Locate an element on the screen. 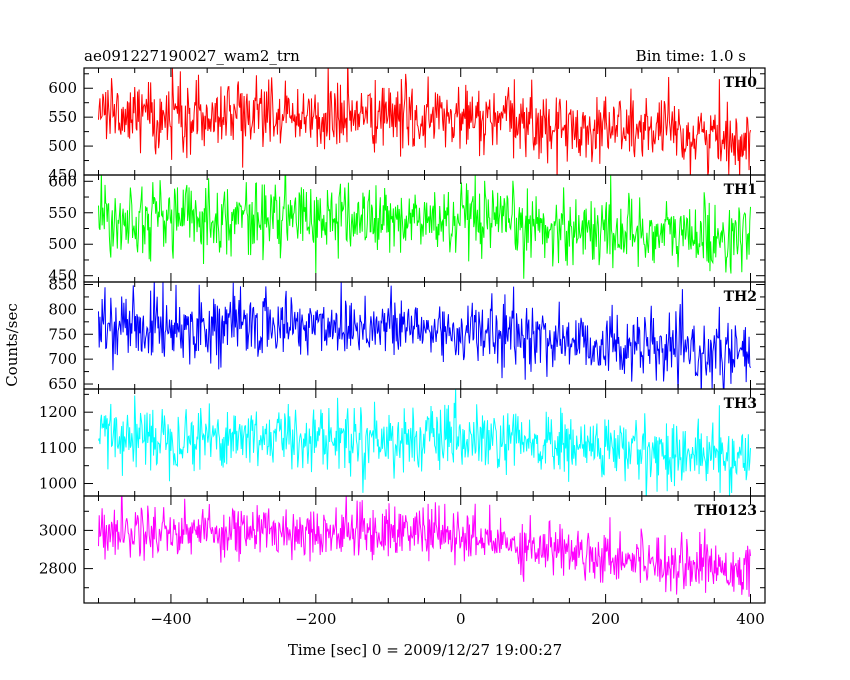 Image resolution: width=850 pixels, height=680 pixels. x-axis-label: Time [sec] 0 = 2009/12/27 19:00:27 is located at coordinates (425, 650).